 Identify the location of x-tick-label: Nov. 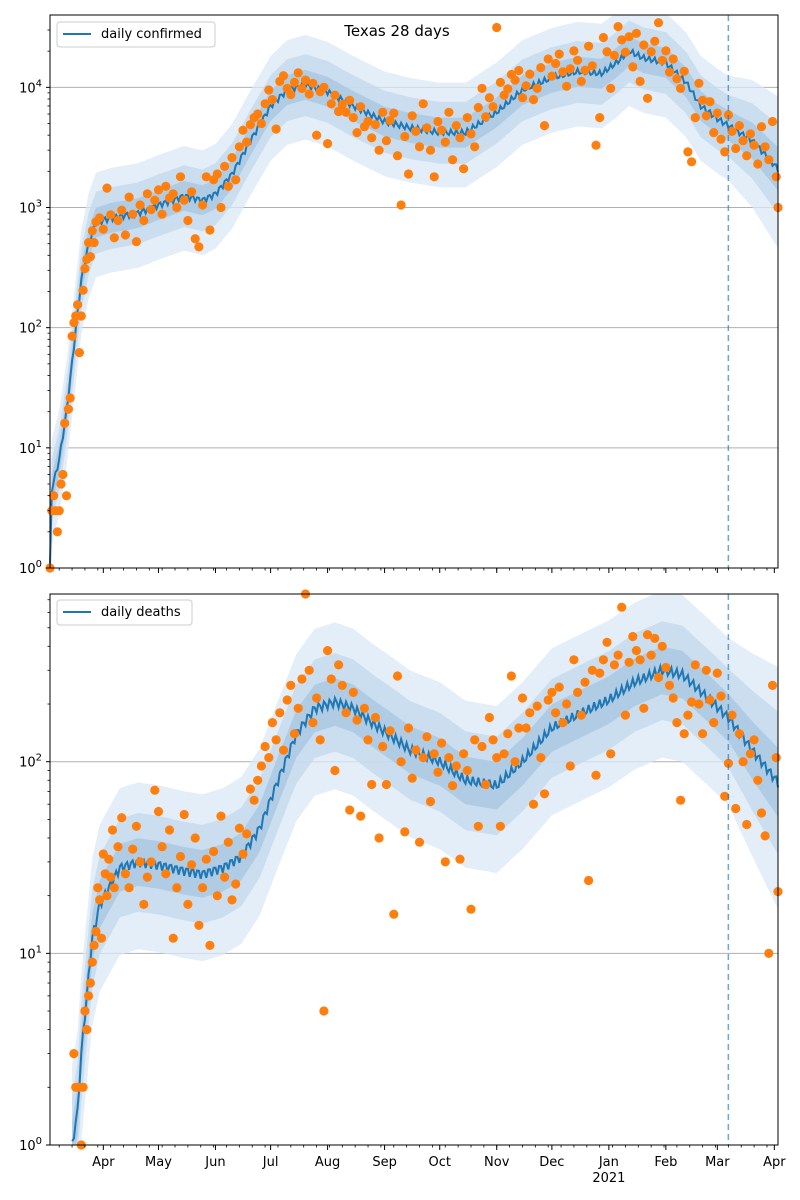
(497, 1162).